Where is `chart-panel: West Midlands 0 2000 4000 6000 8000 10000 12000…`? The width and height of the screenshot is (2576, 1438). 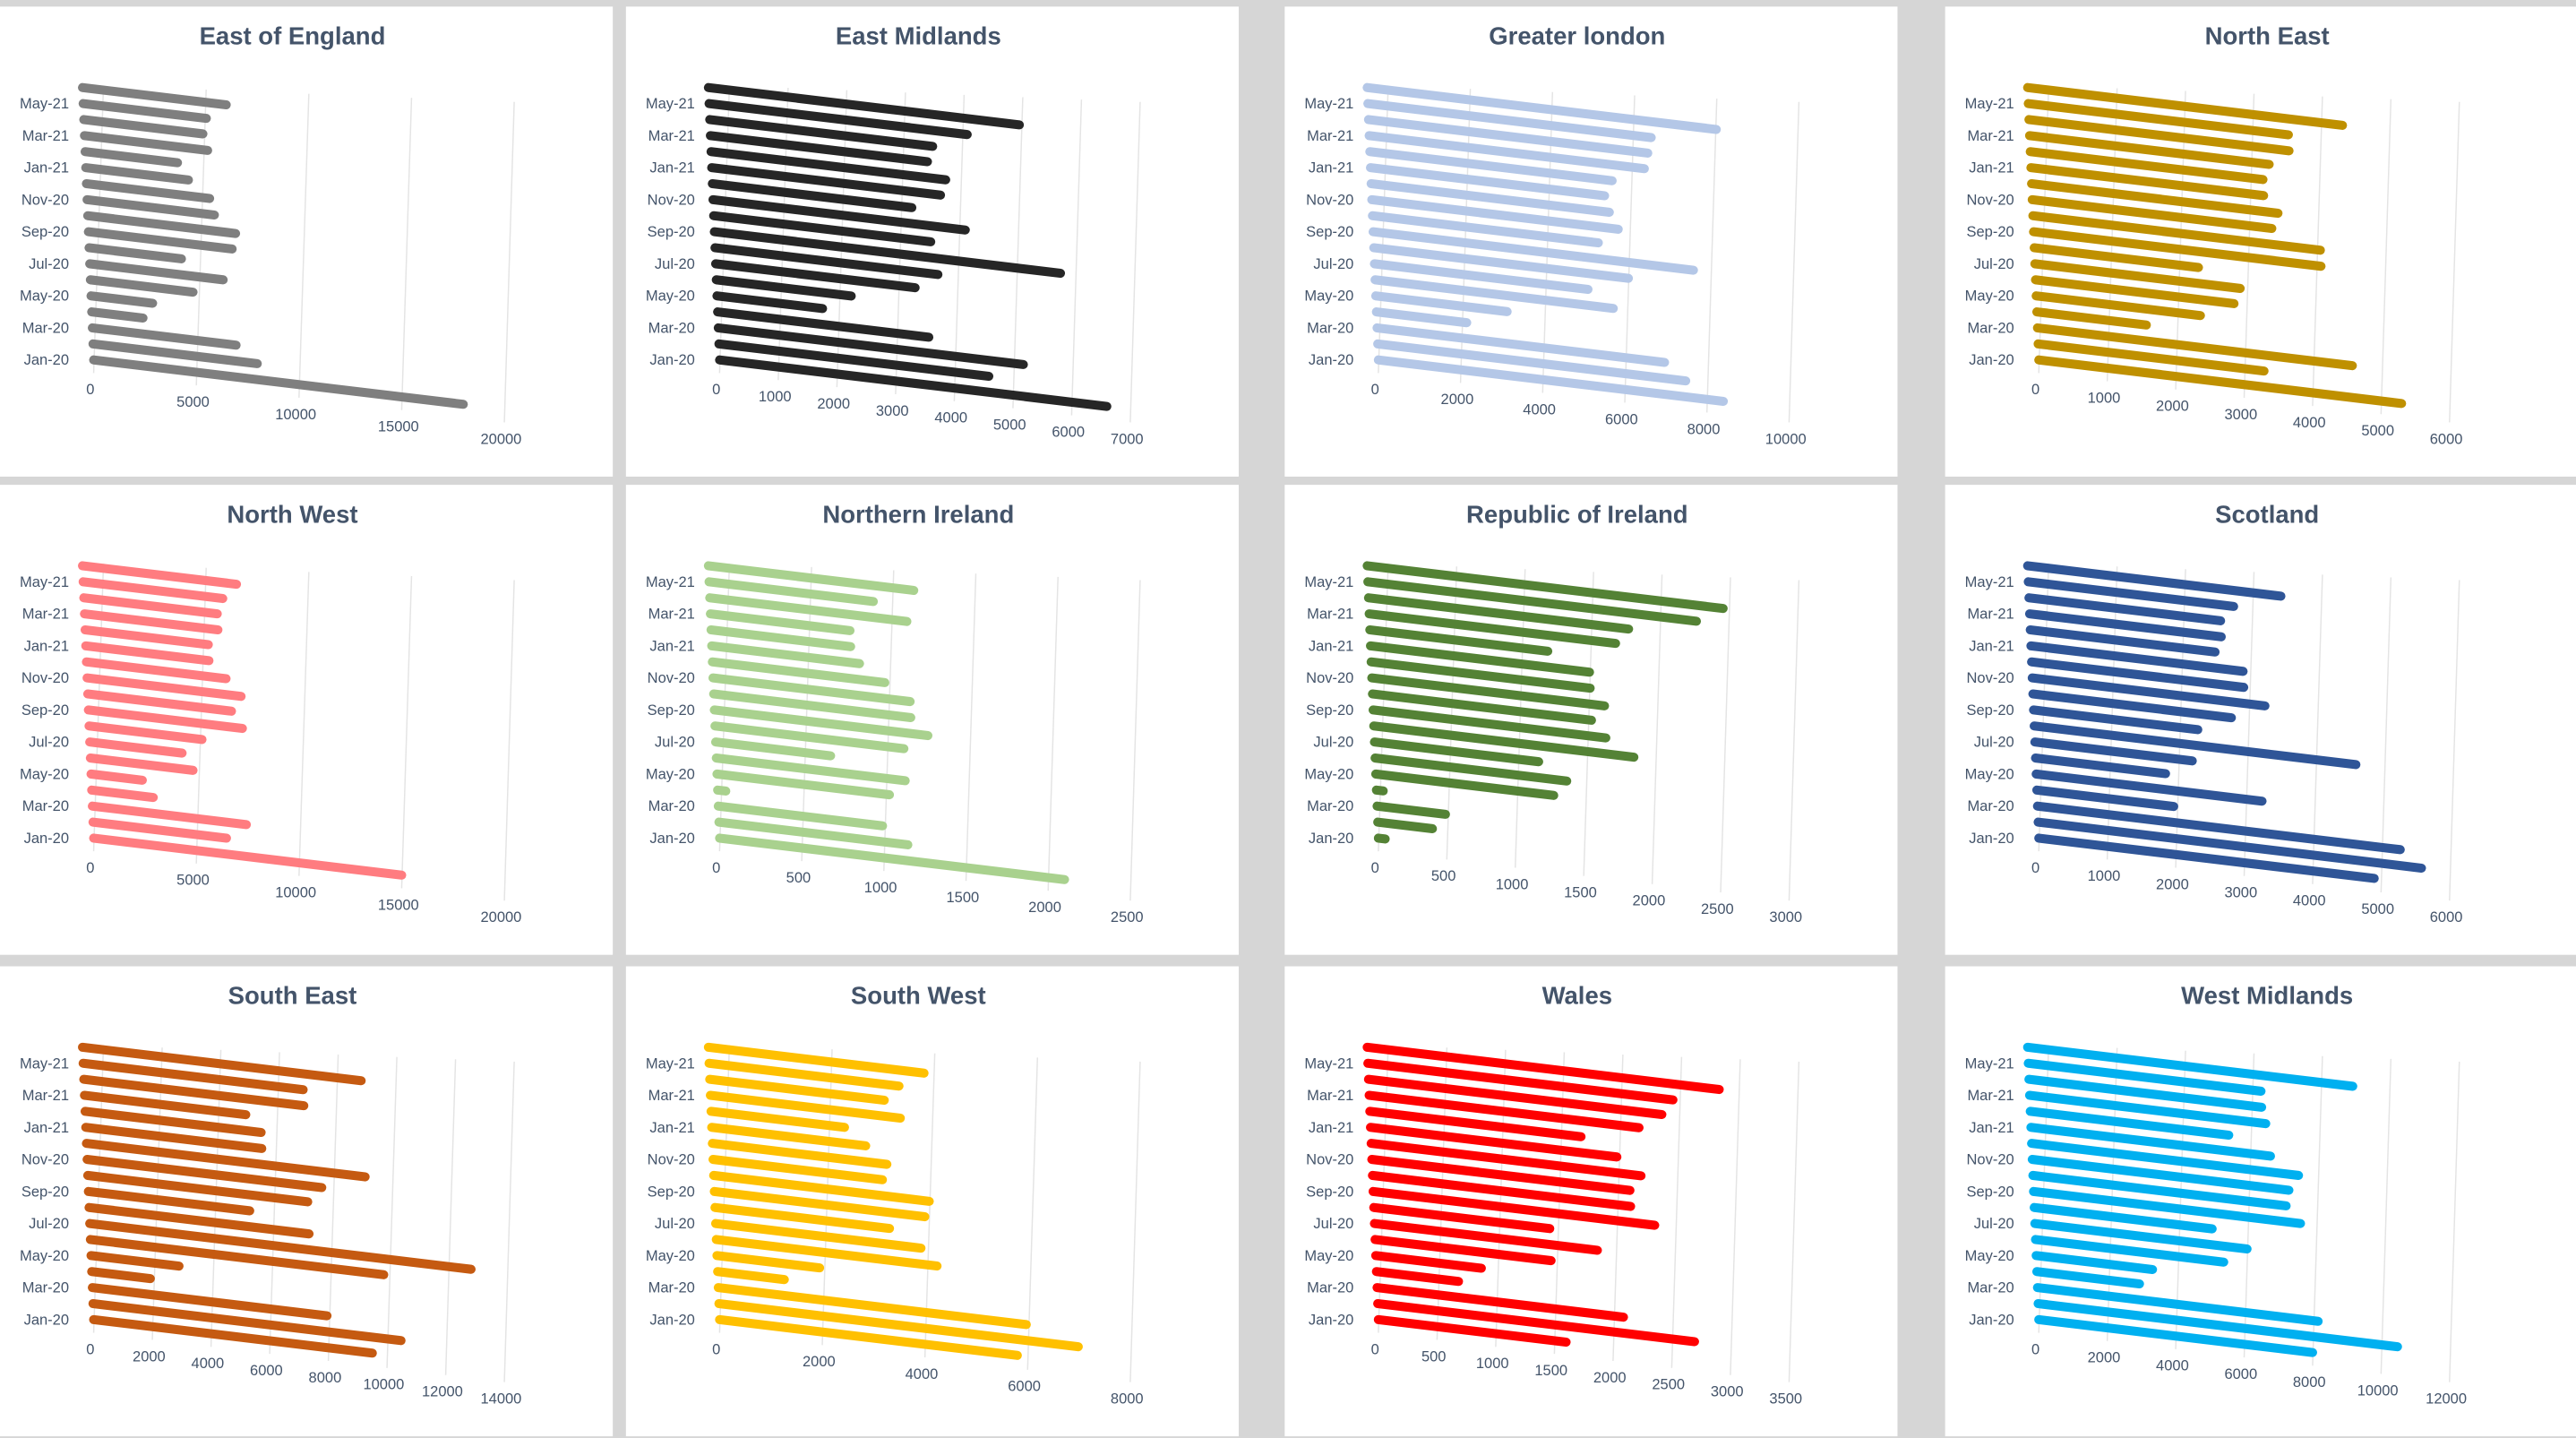
chart-panel: West Midlands 0 2000 4000 6000 8000 10000 12000… is located at coordinates (2260, 1201).